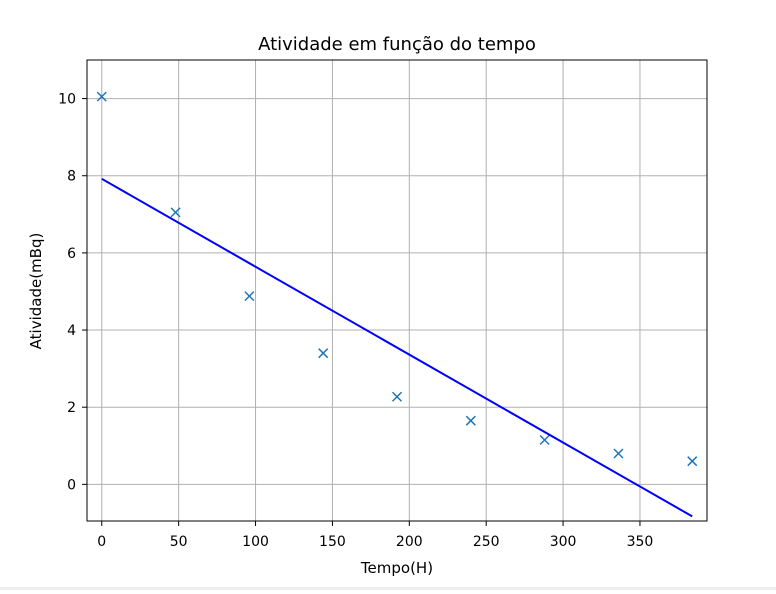 Image resolution: width=776 pixels, height=594 pixels. I want to click on y-tick-label: 6, so click(71, 254).